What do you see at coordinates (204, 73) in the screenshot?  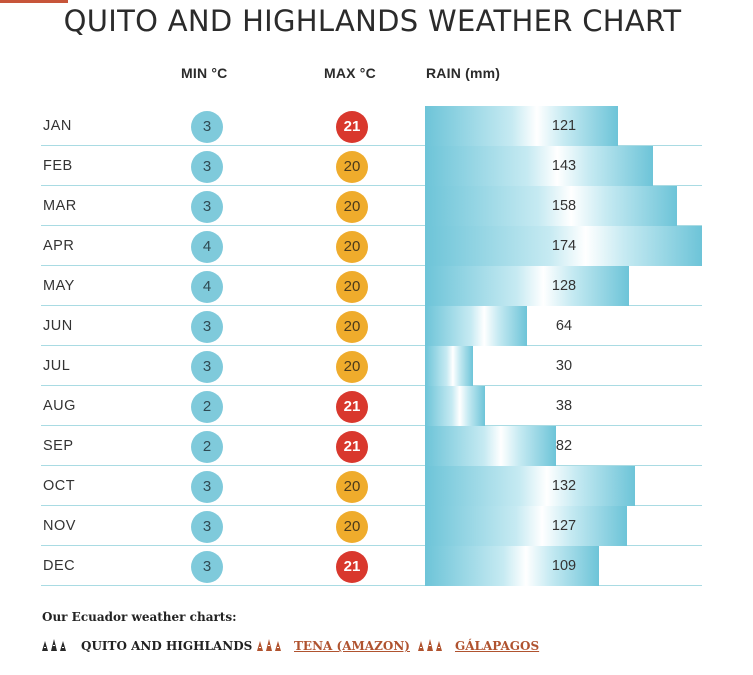 I see `header-min: MIN °C` at bounding box center [204, 73].